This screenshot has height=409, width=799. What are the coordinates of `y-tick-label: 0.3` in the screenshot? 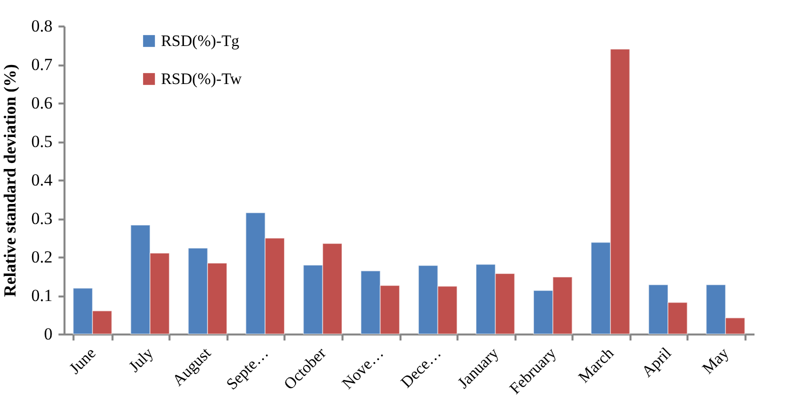 It's located at (41, 218).